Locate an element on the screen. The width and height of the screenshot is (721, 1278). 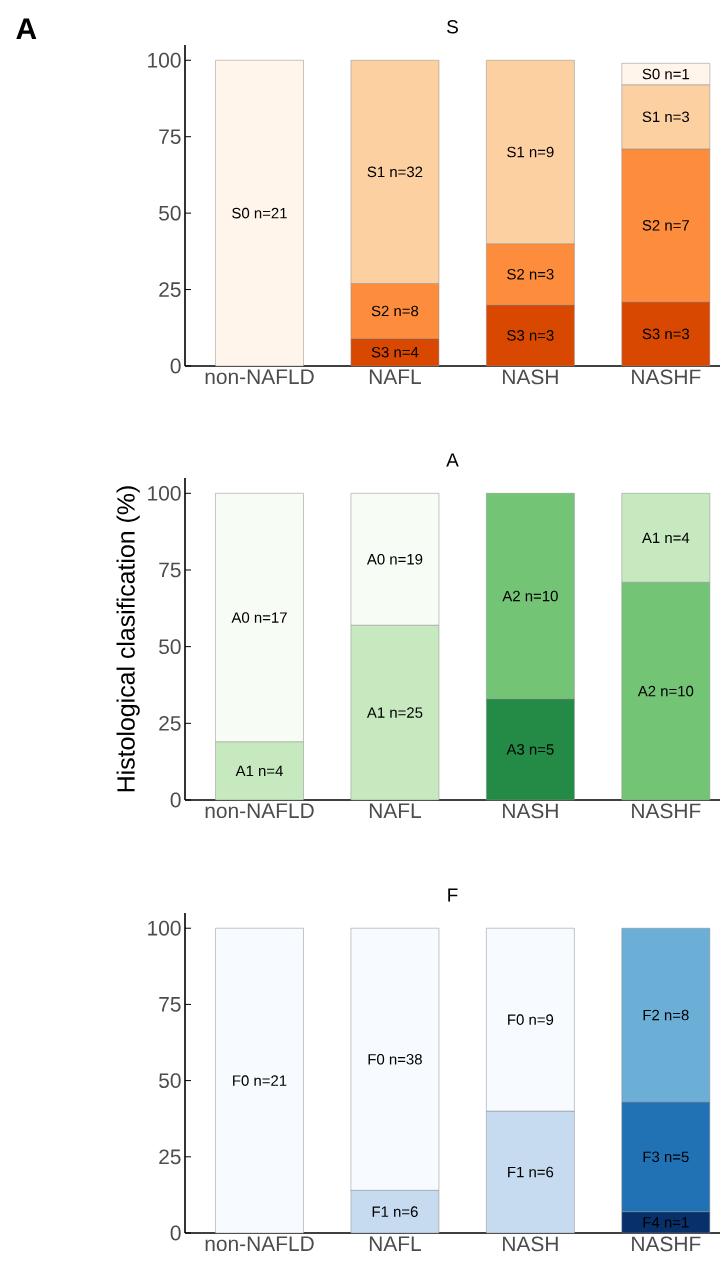
chart-title: F is located at coordinates (453, 895).